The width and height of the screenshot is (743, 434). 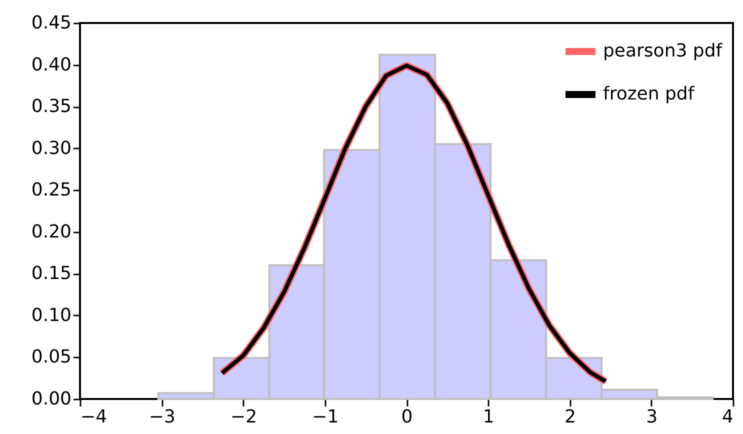 What do you see at coordinates (51, 315) in the screenshot?
I see `y-tick-label: 0.10` at bounding box center [51, 315].